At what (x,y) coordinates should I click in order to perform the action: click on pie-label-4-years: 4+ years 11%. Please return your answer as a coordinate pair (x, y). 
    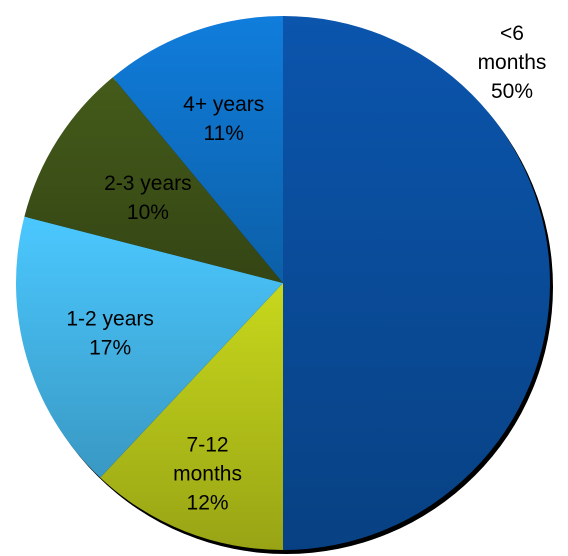
    Looking at the image, I should click on (223, 119).